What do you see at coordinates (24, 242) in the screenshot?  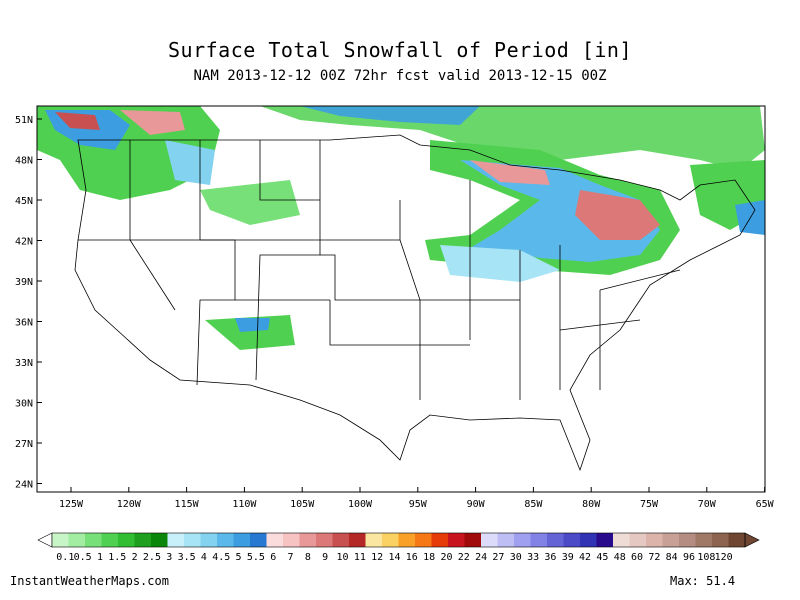 I see `lat-label: 42N` at bounding box center [24, 242].